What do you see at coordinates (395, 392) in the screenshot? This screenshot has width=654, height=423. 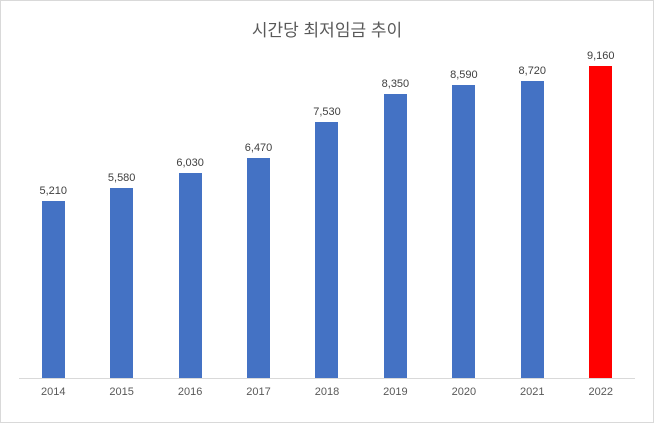 I see `x-tick-label: 2019` at bounding box center [395, 392].